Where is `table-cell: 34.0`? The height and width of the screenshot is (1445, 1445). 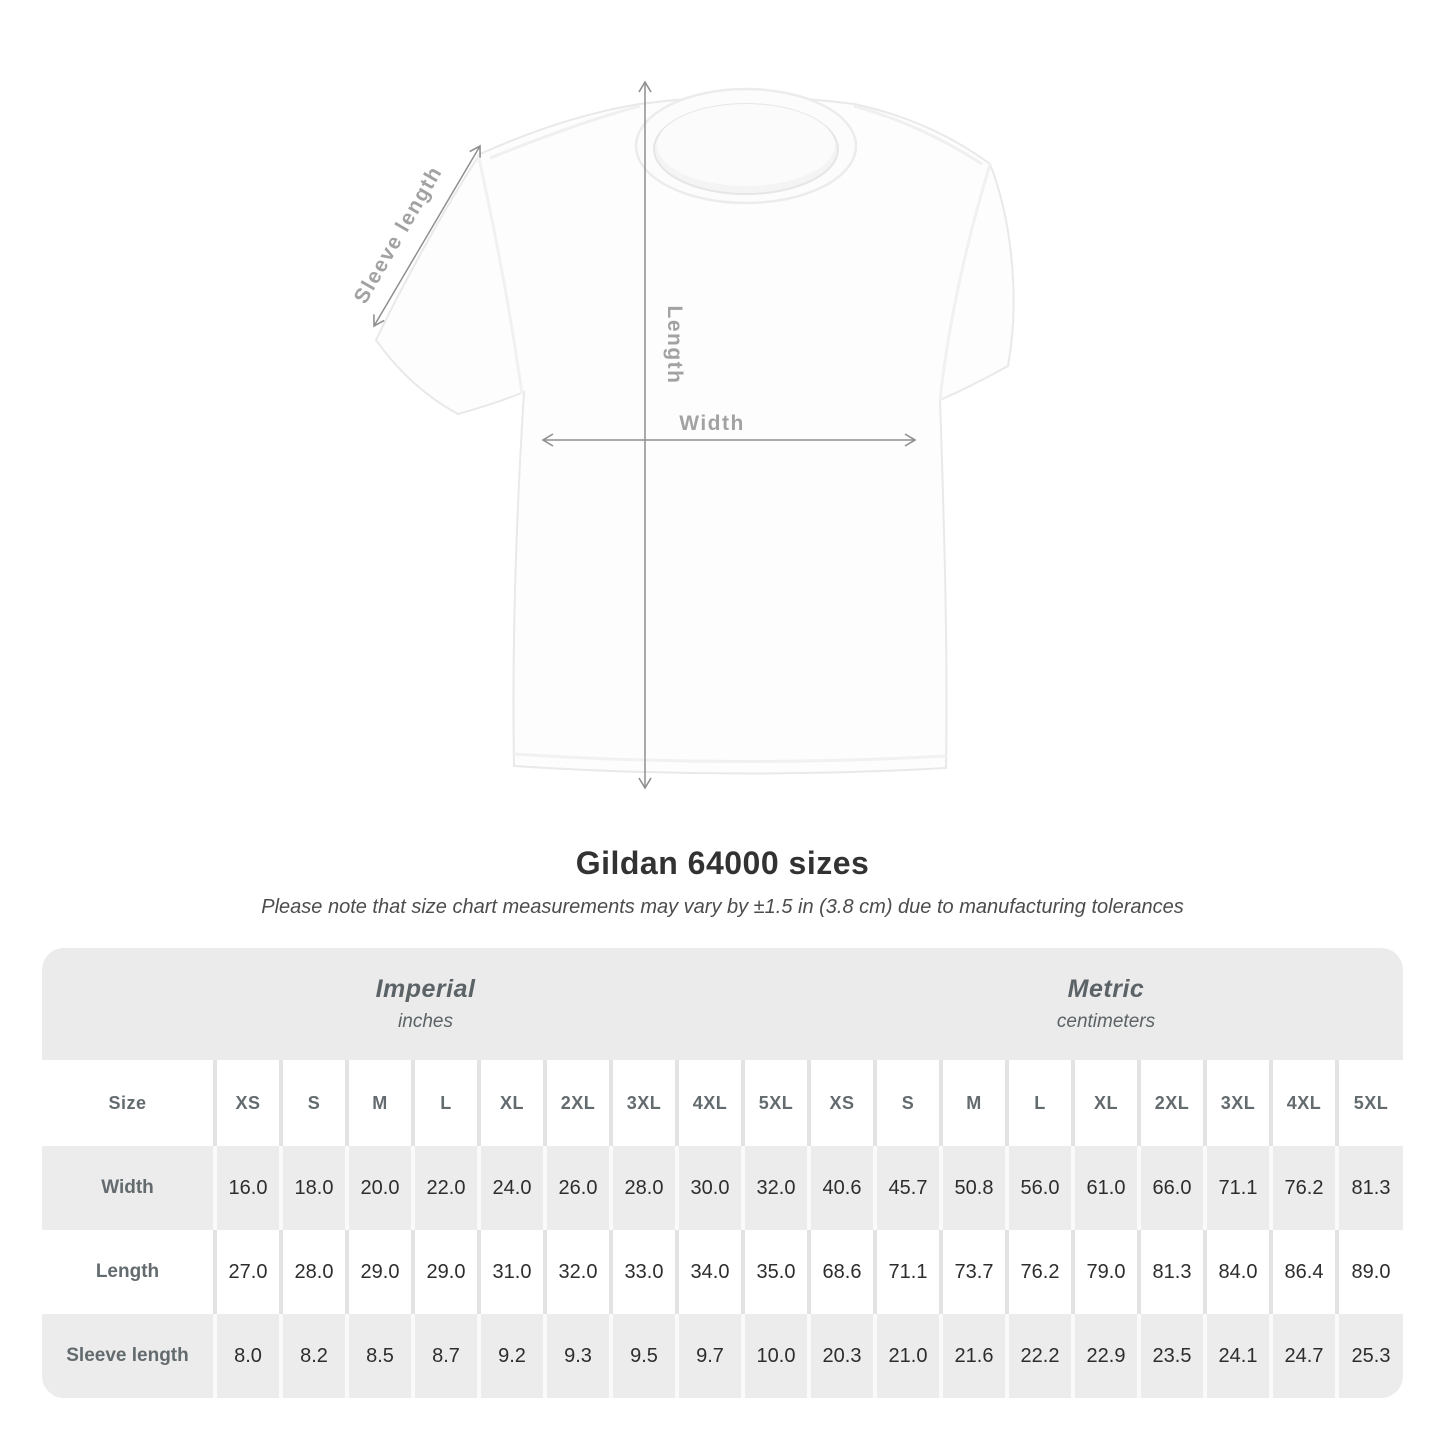 table-cell: 34.0 is located at coordinates (709, 1272).